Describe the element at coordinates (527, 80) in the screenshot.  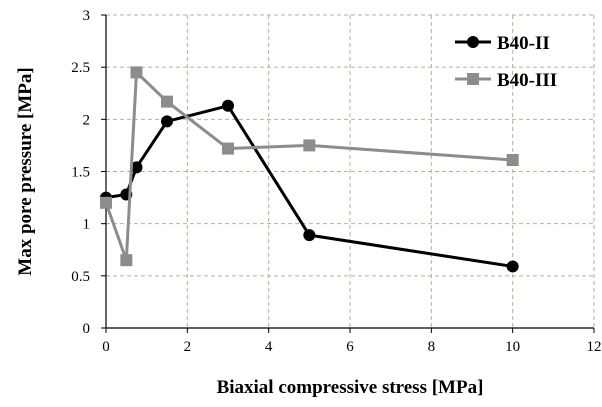
I see `legend-label: B40-III` at that location.